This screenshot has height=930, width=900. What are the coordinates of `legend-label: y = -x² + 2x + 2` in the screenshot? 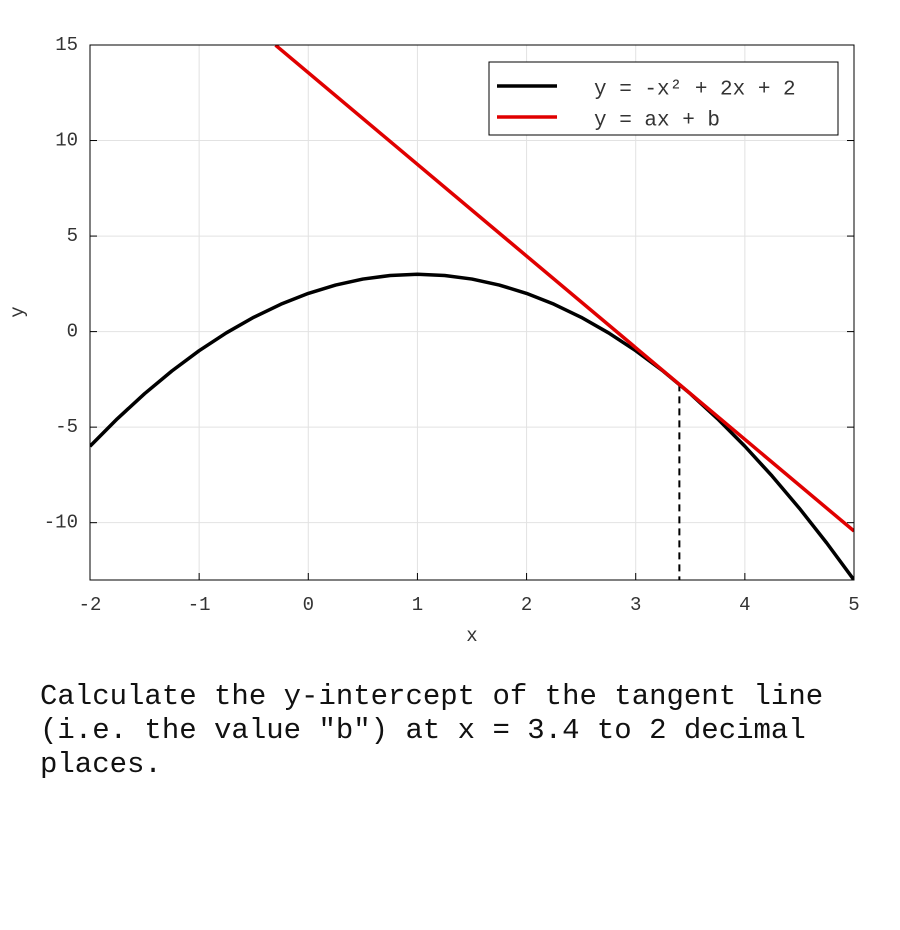 It's located at (695, 90).